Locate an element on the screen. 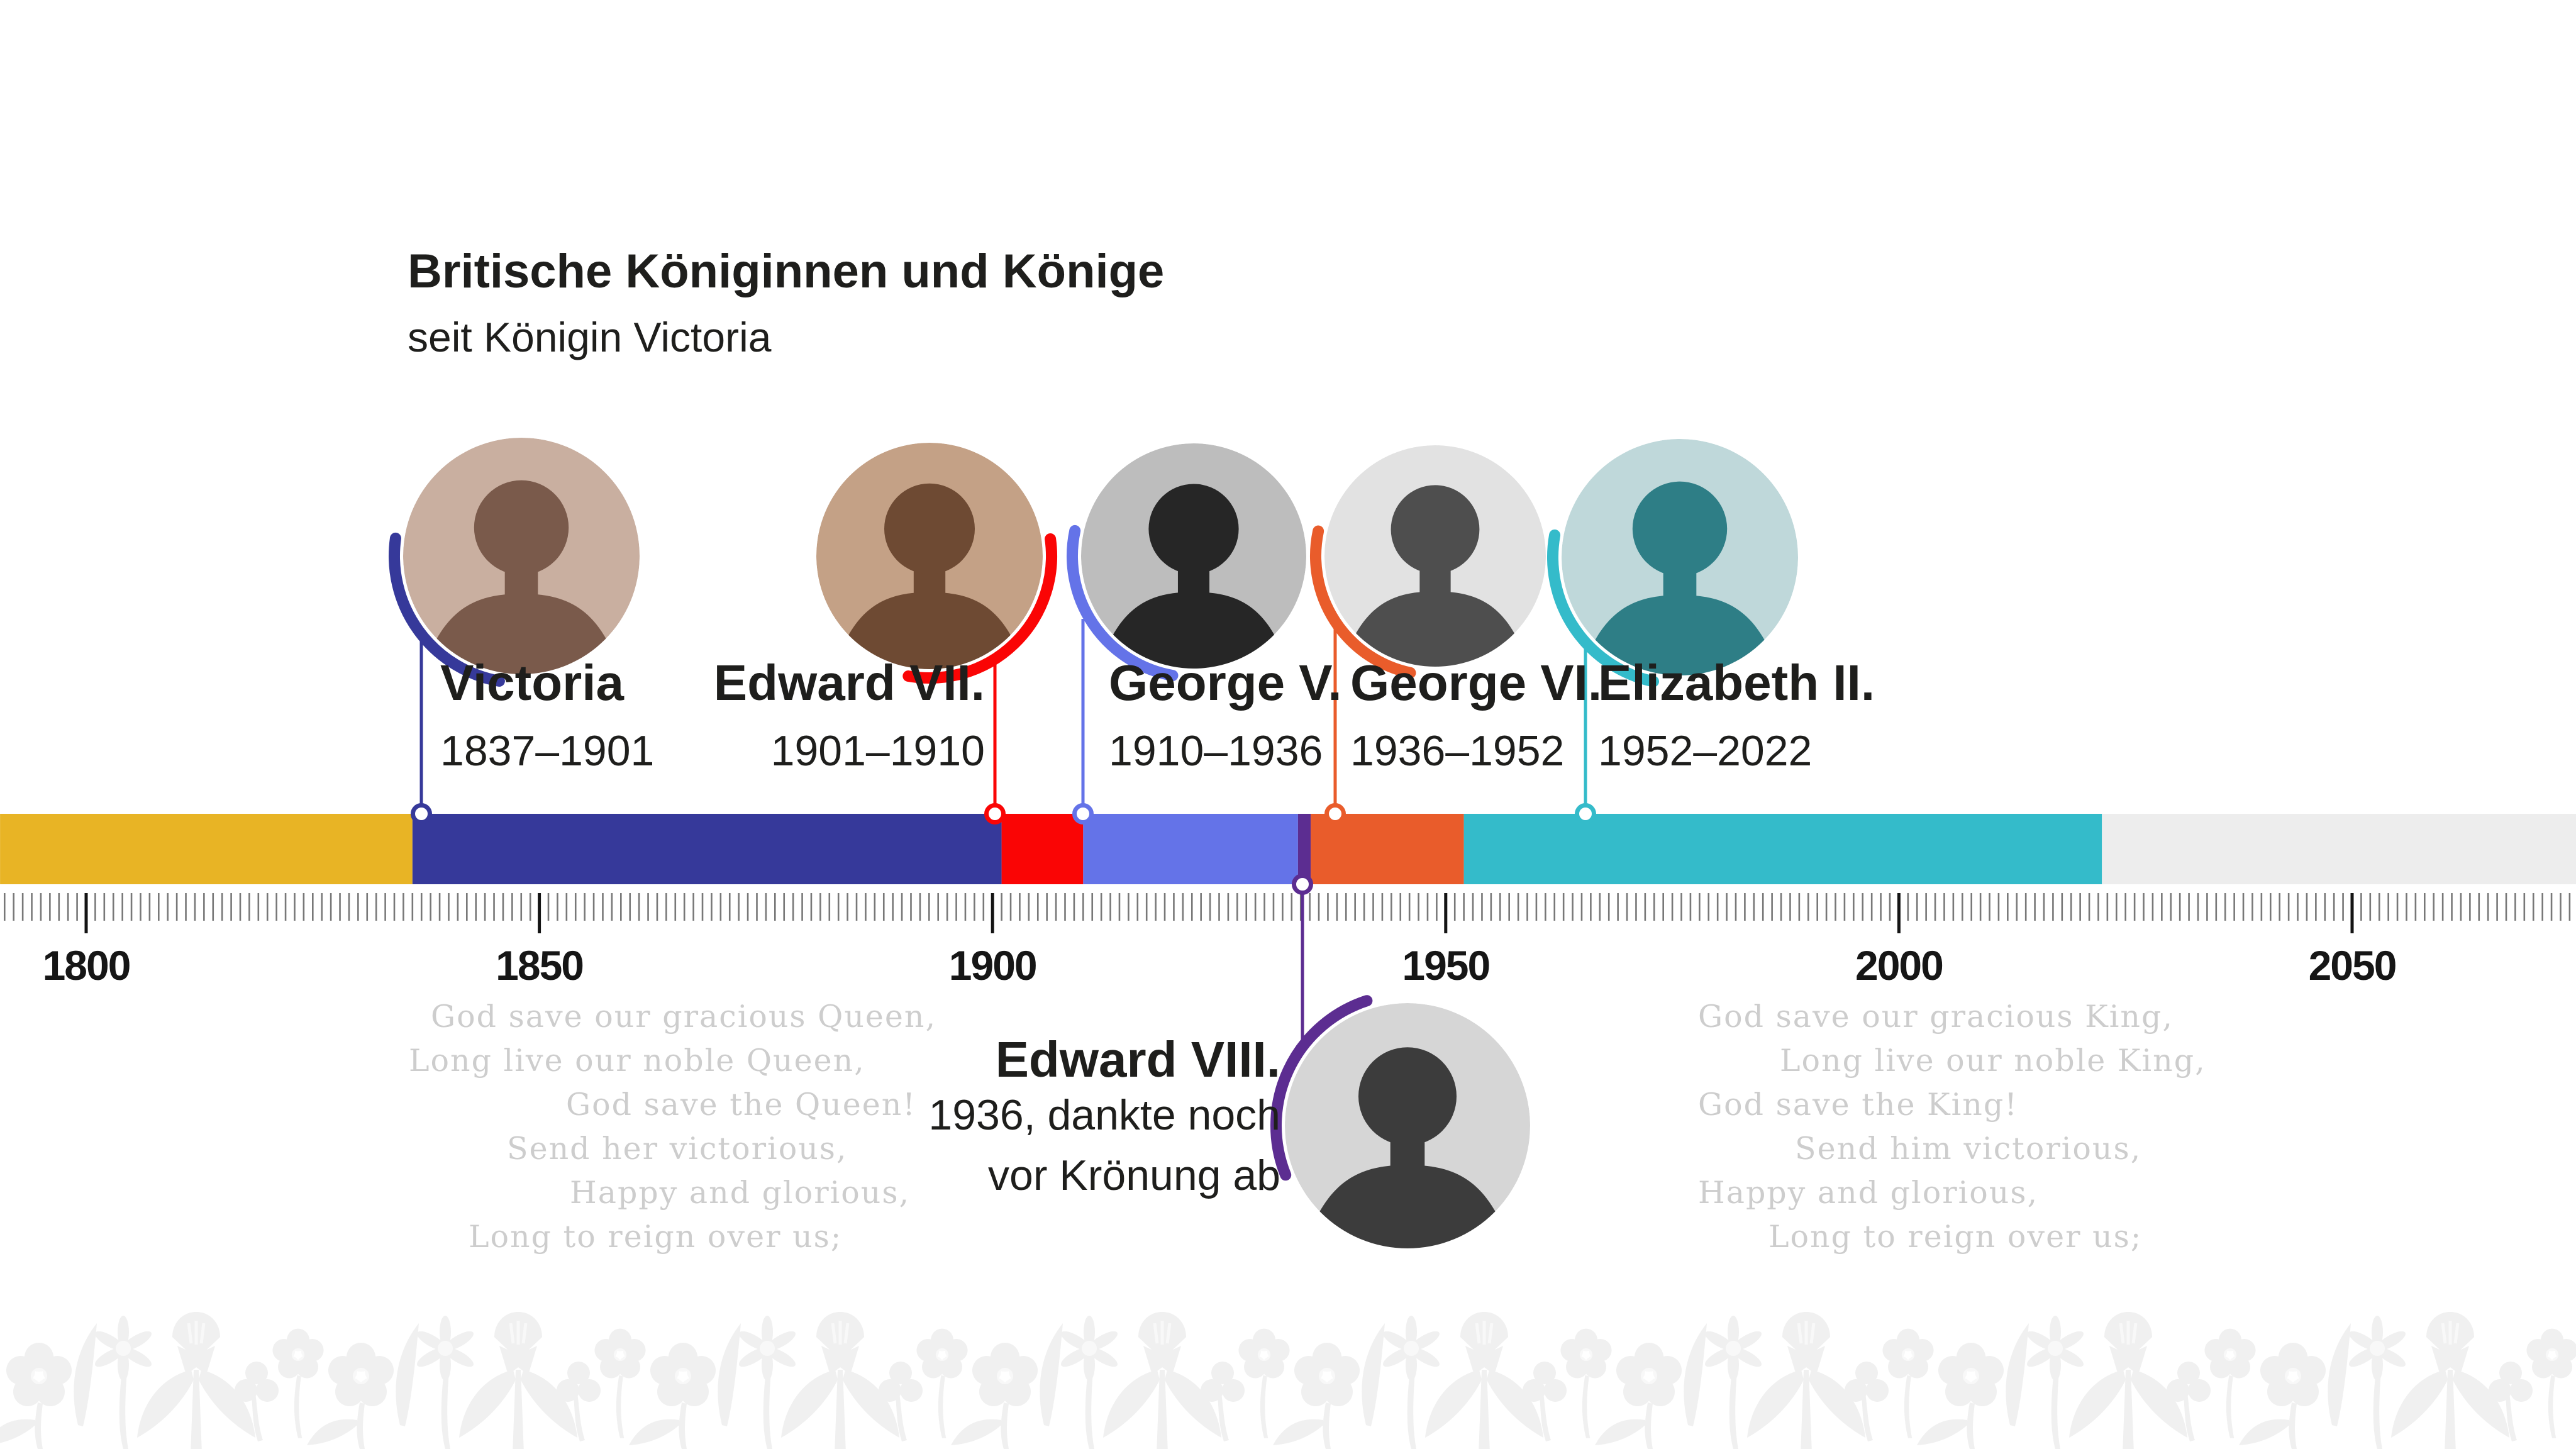 This screenshot has height=1449, width=2576. monarch-group-edward-viii is located at coordinates (1400, 1061).